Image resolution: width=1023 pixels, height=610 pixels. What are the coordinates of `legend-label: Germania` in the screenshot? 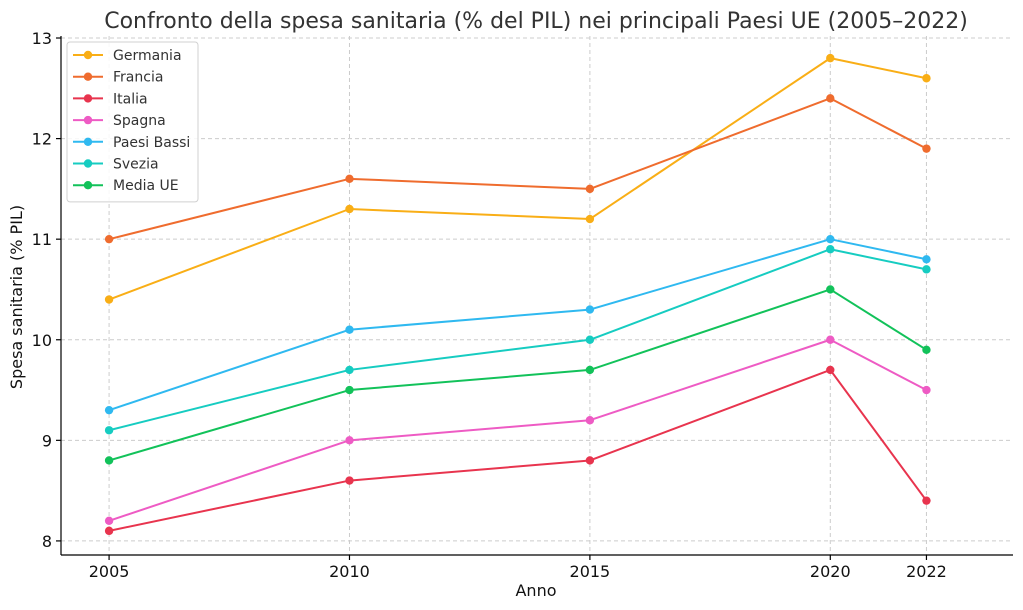 It's located at (147, 56).